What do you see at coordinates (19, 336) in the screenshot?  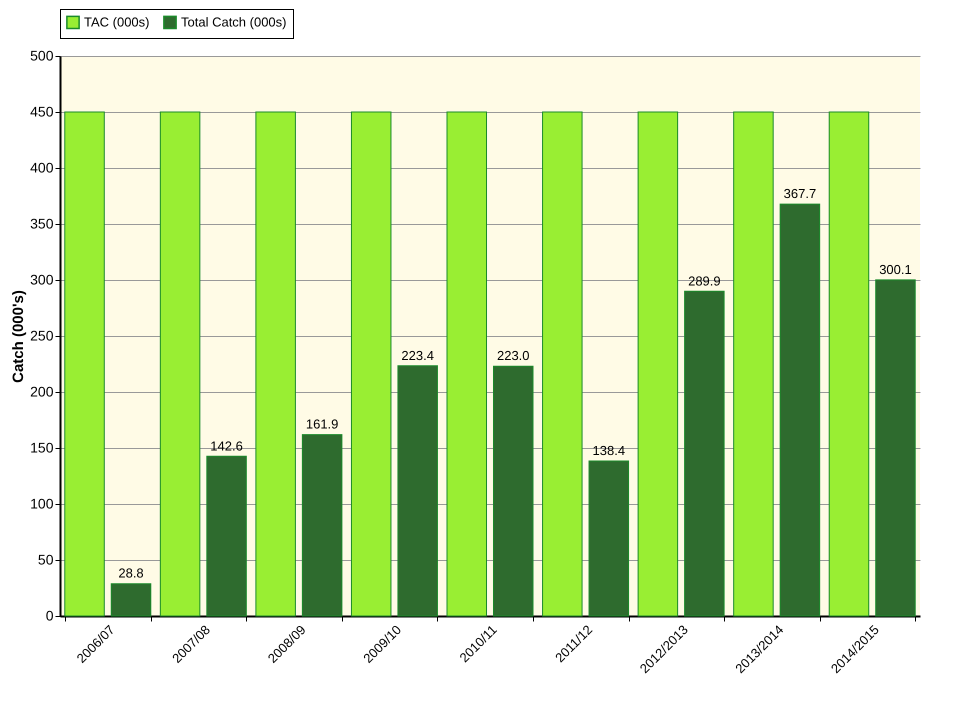 I see `y-axis-title: Catch (000's)` at bounding box center [19, 336].